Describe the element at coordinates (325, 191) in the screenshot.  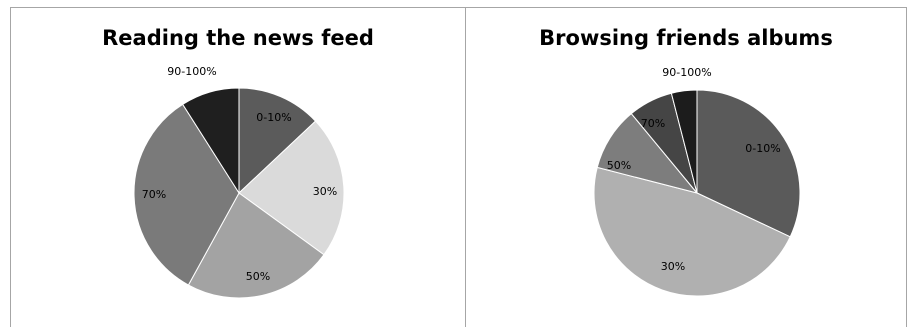
I see `pie-slice-label-left-1: 30%` at that location.